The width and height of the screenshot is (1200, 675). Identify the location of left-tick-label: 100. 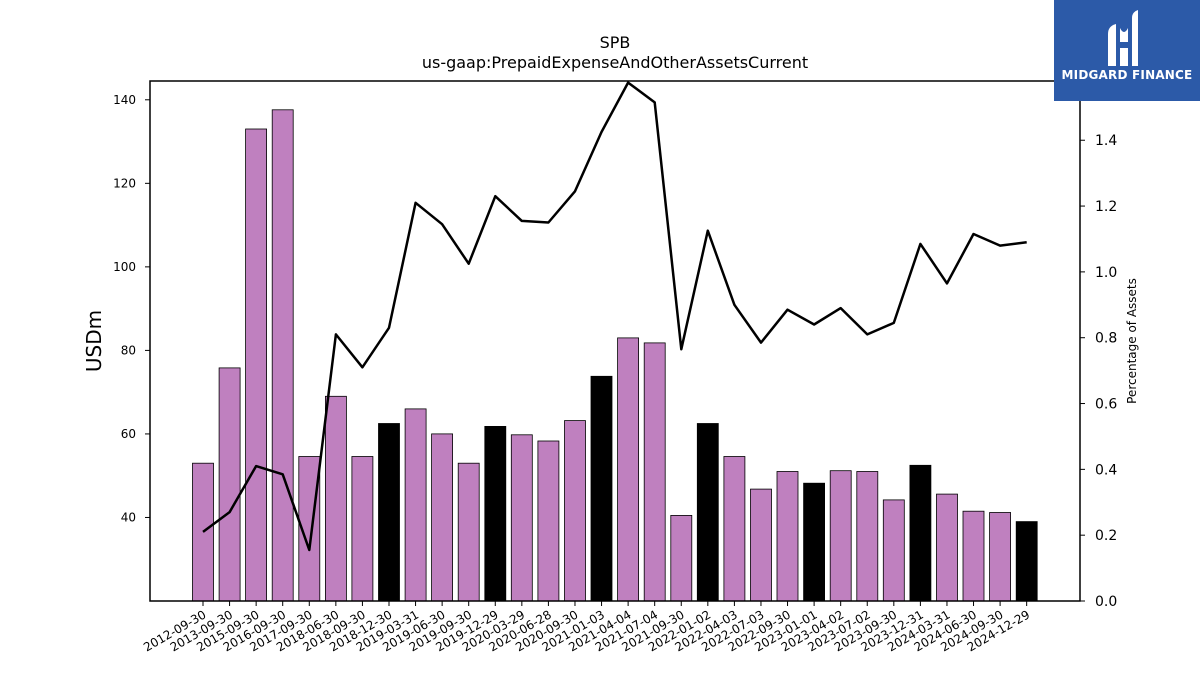
(124, 267).